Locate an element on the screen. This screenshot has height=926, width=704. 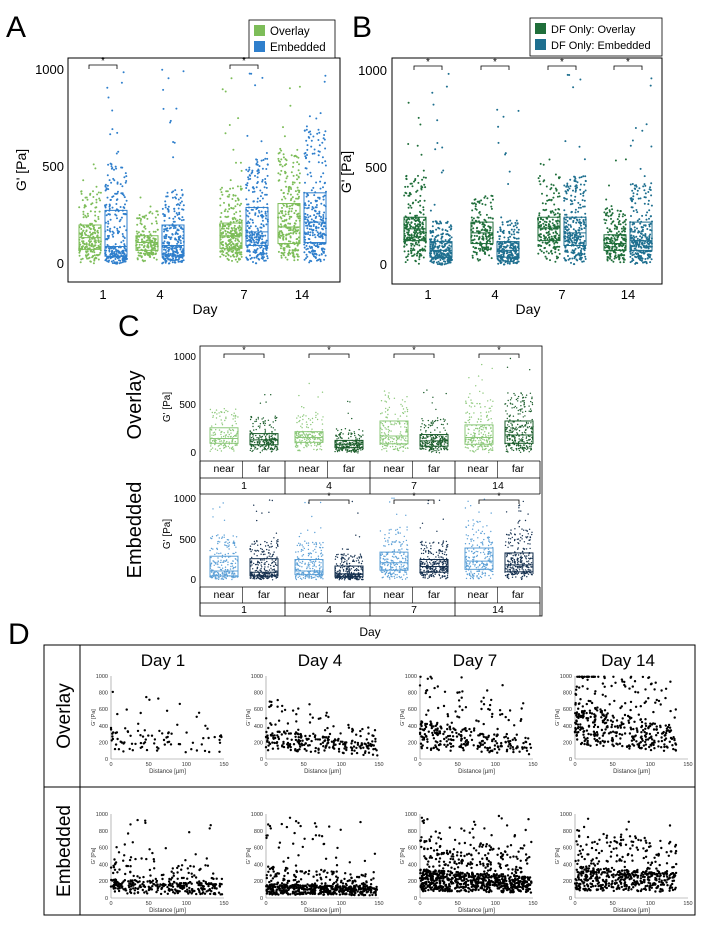
panel-a-series-0-day-4-point is located at coordinates (144, 216).